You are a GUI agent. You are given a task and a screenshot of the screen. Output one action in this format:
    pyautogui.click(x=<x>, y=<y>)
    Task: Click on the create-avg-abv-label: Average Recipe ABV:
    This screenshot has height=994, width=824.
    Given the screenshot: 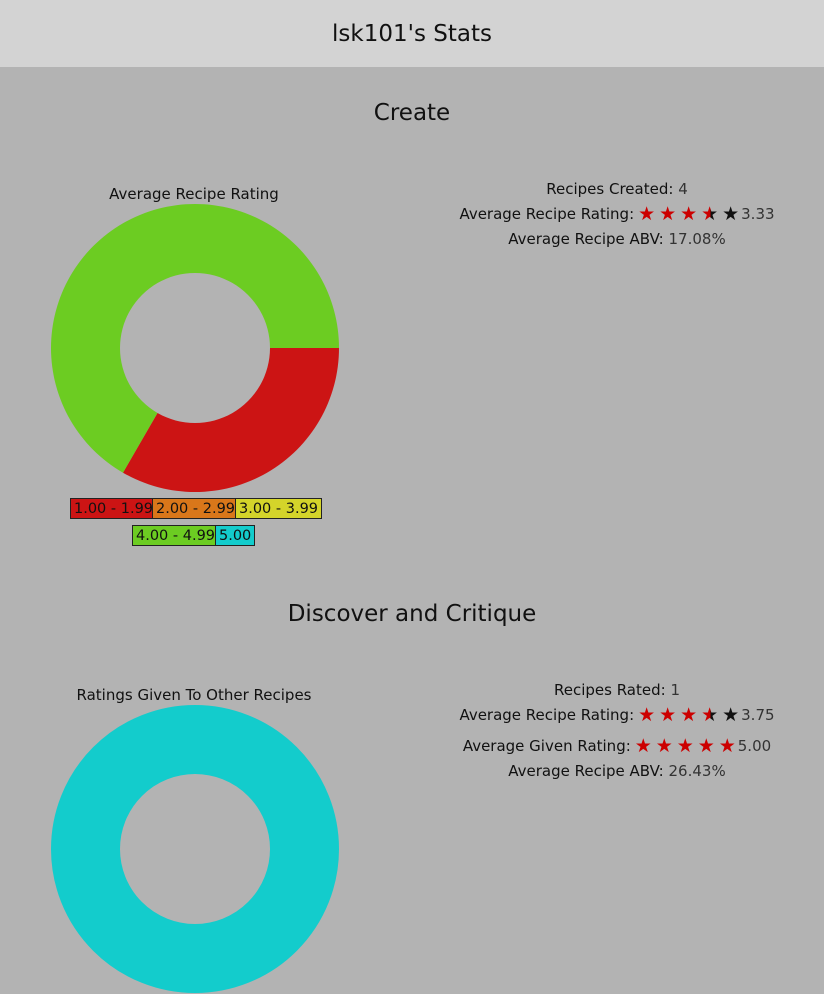 What is the action you would take?
    pyautogui.click(x=586, y=239)
    